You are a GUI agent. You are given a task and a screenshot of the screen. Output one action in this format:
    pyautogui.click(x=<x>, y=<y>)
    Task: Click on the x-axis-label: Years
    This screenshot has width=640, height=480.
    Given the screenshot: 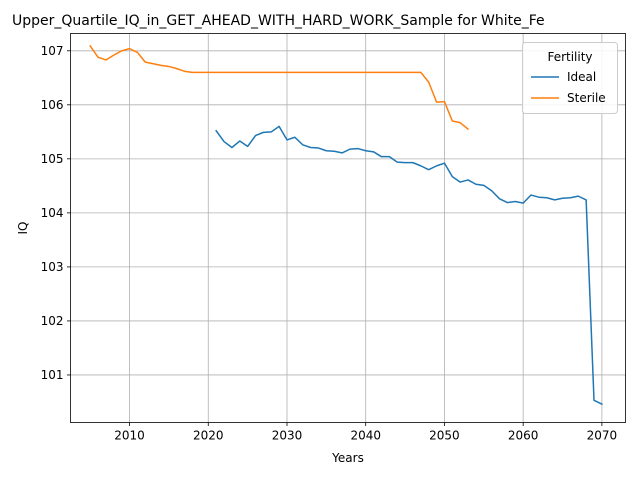 What is the action you would take?
    pyautogui.click(x=347, y=458)
    